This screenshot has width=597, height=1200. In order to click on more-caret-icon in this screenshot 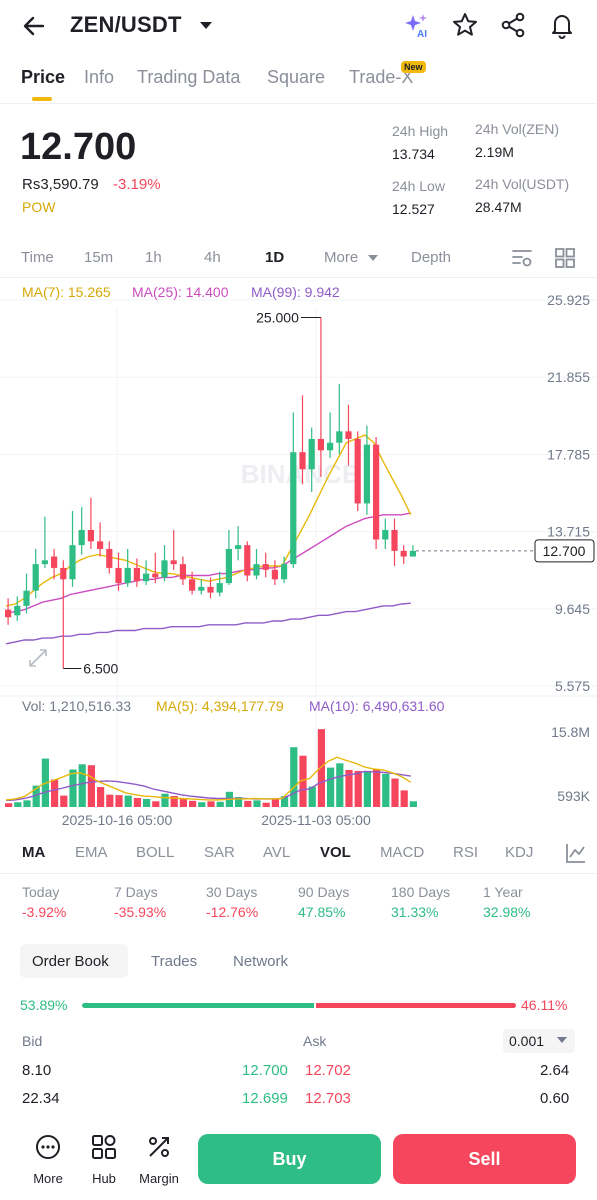, I will do `click(373, 258)`.